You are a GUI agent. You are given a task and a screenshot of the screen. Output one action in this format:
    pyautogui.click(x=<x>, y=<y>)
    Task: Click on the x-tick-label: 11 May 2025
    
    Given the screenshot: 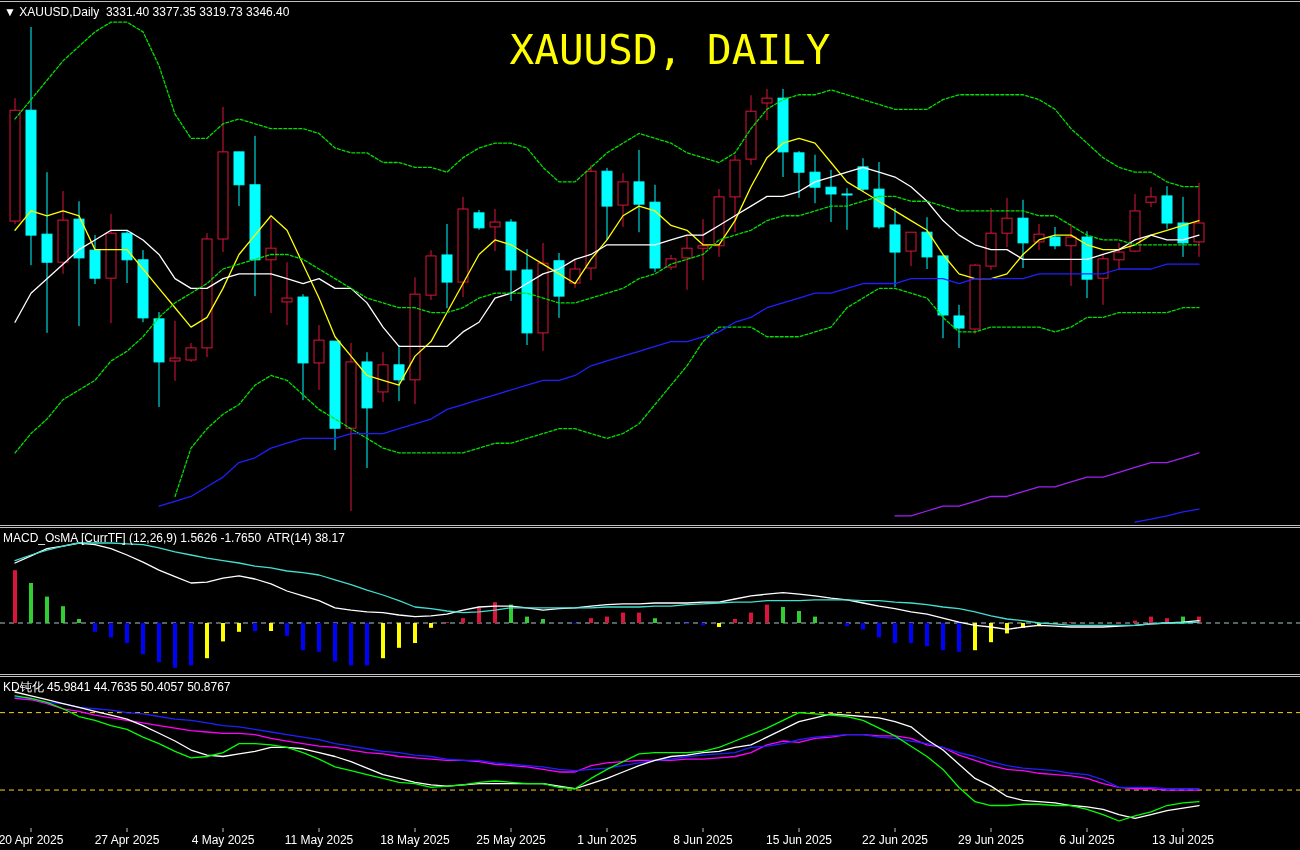 What is the action you would take?
    pyautogui.click(x=319, y=840)
    